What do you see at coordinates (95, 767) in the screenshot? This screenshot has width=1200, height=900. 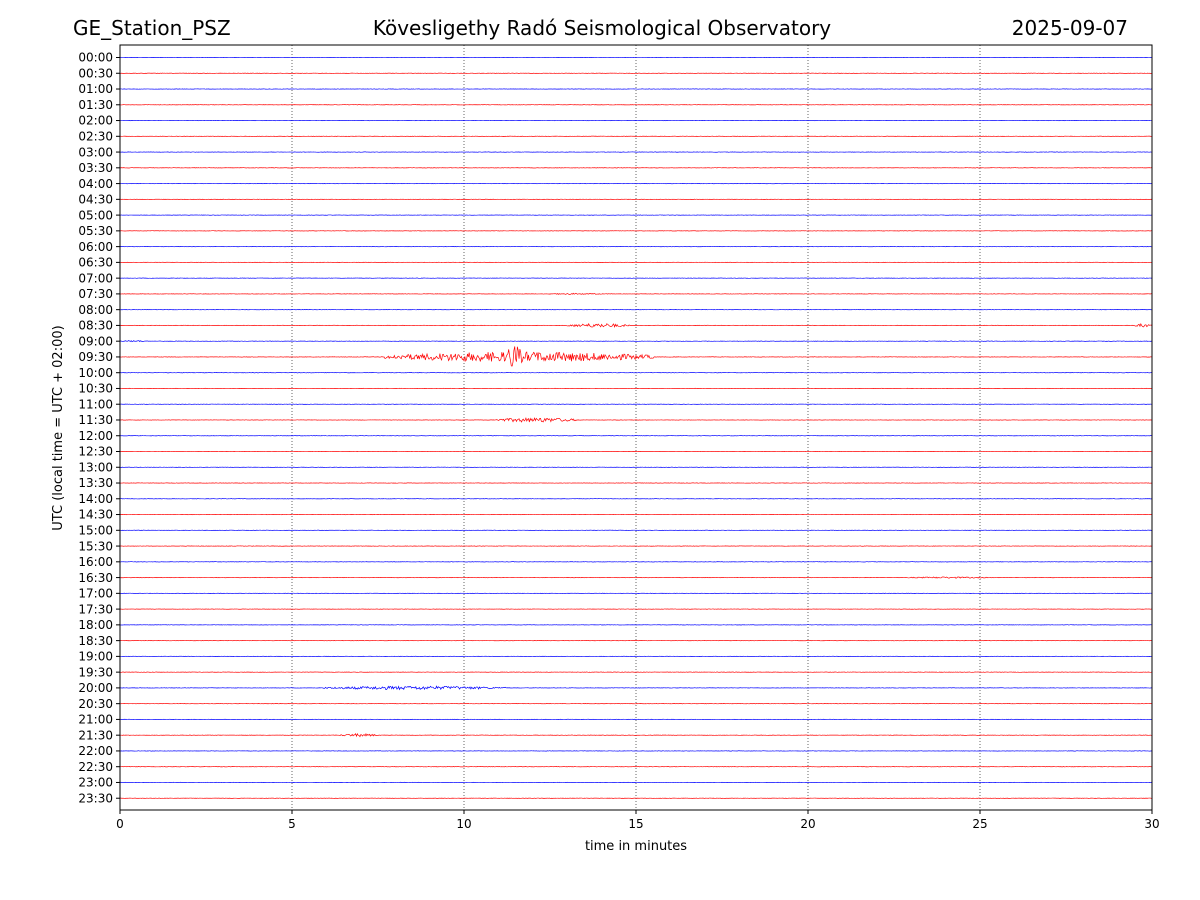 I see `row-label: 22:30` at bounding box center [95, 767].